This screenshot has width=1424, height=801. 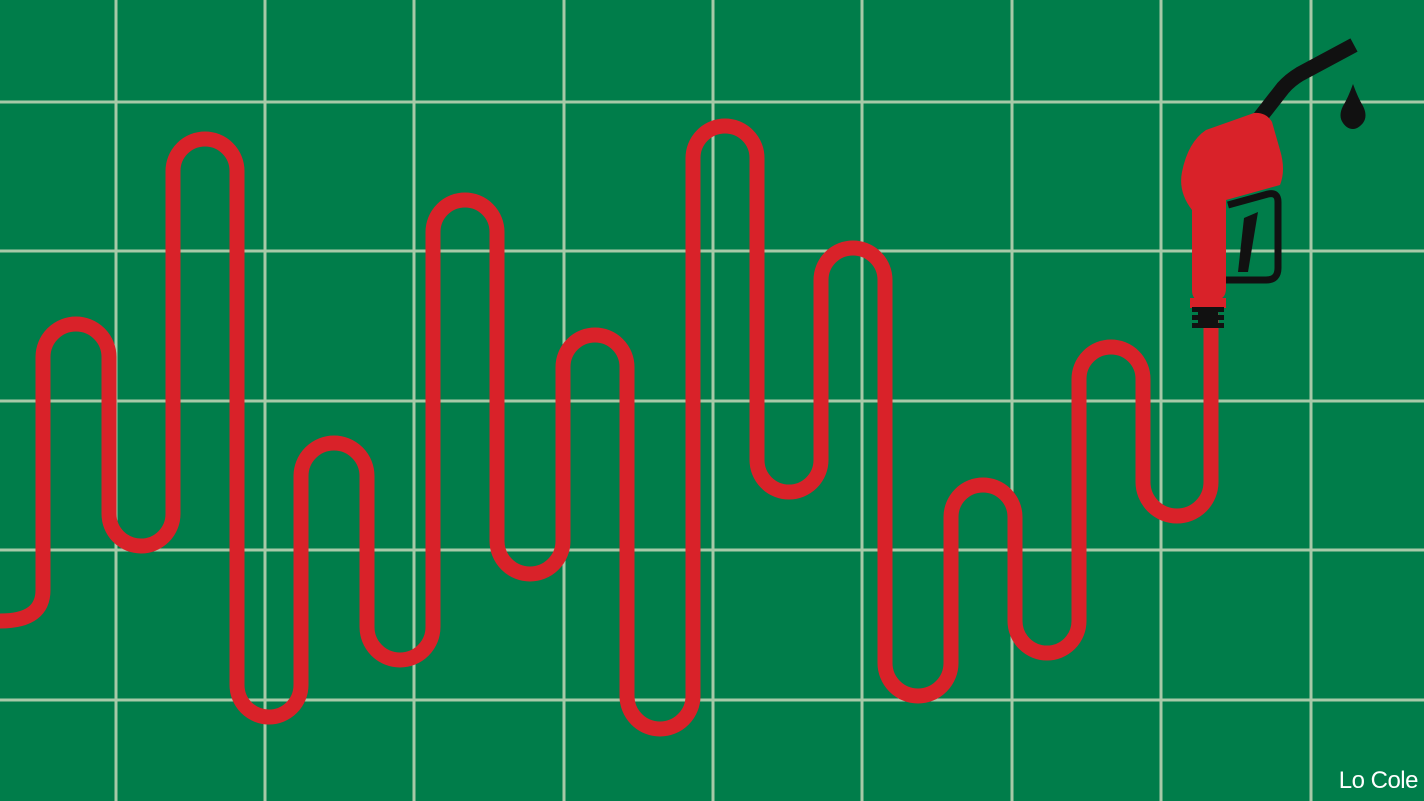 I want to click on nozzle-collar, so click(x=1208, y=303).